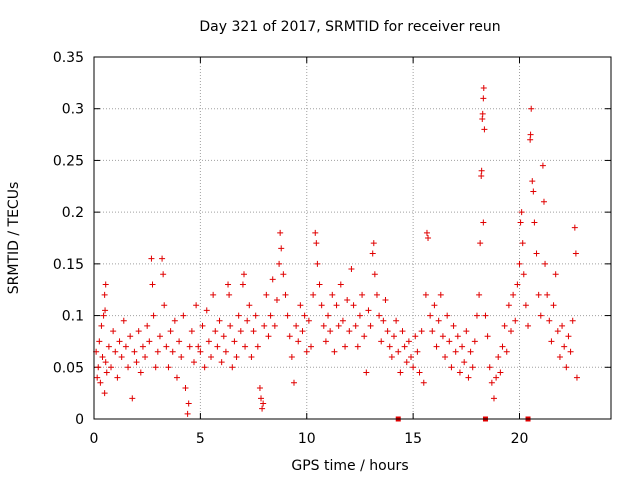 This screenshot has height=480, width=640. What do you see at coordinates (200, 439) in the screenshot?
I see `x-tick-label: 5` at bounding box center [200, 439].